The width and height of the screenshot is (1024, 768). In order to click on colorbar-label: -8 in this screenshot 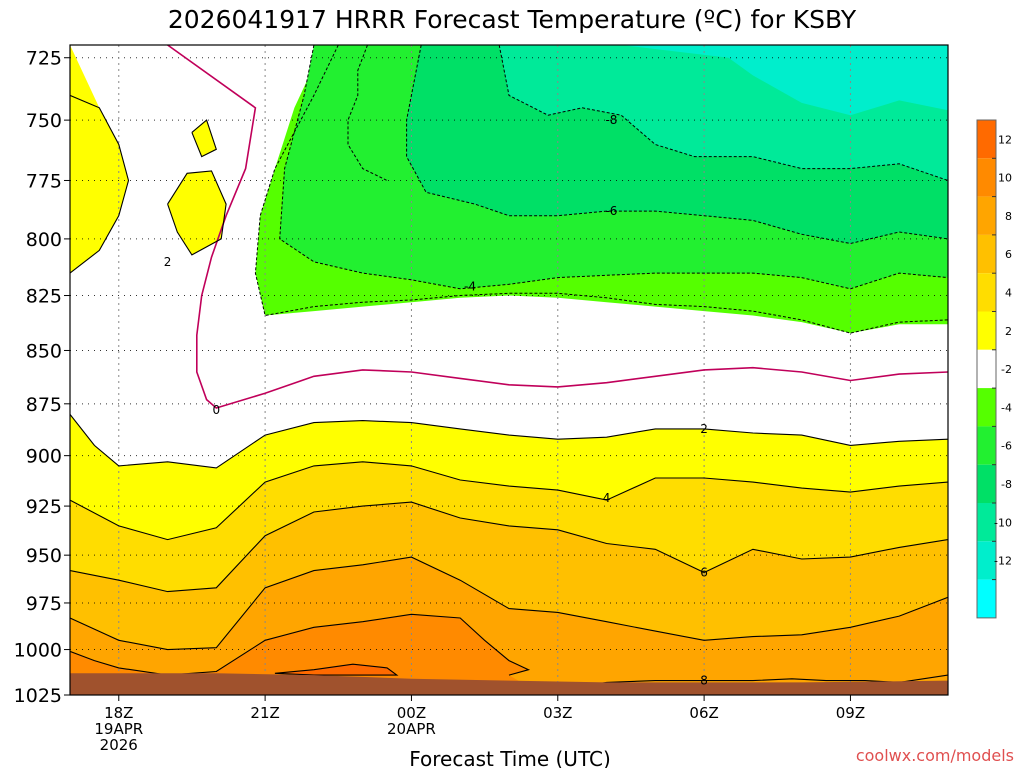, I will do `click(1006, 484)`.